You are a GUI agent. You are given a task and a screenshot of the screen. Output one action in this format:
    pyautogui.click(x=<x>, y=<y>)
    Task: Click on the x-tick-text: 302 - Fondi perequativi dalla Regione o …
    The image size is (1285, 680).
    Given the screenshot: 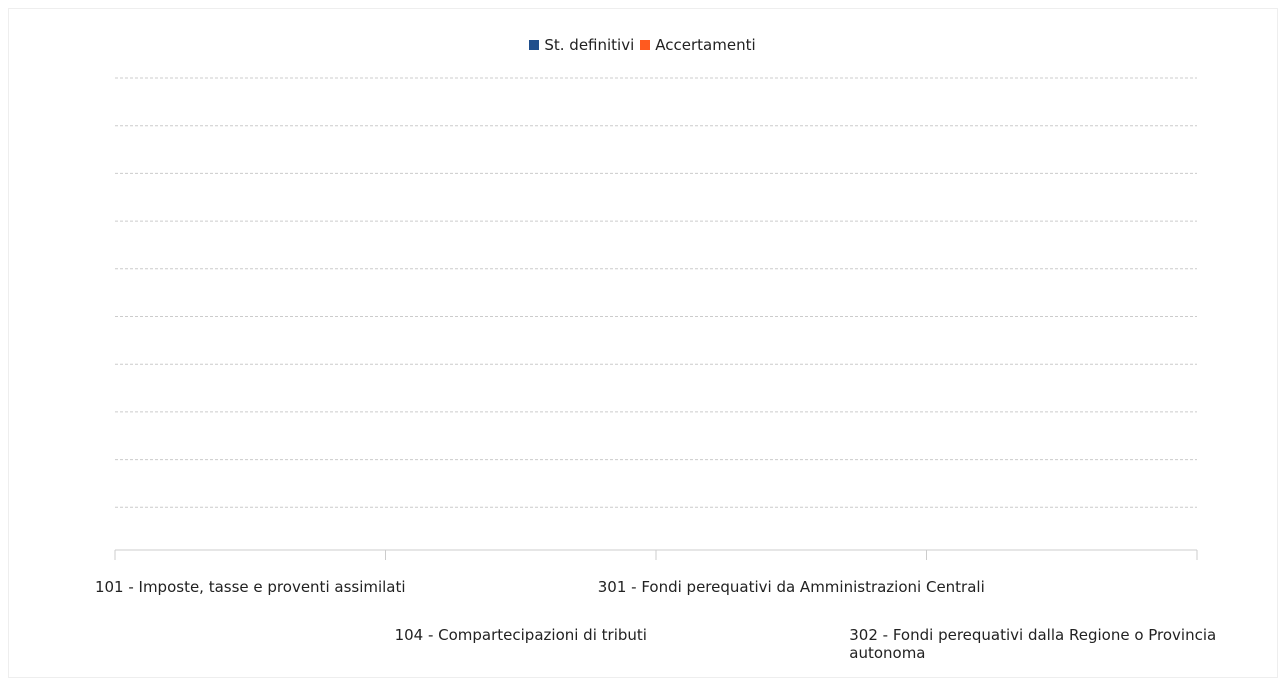 What is the action you would take?
    pyautogui.click(x=1033, y=644)
    